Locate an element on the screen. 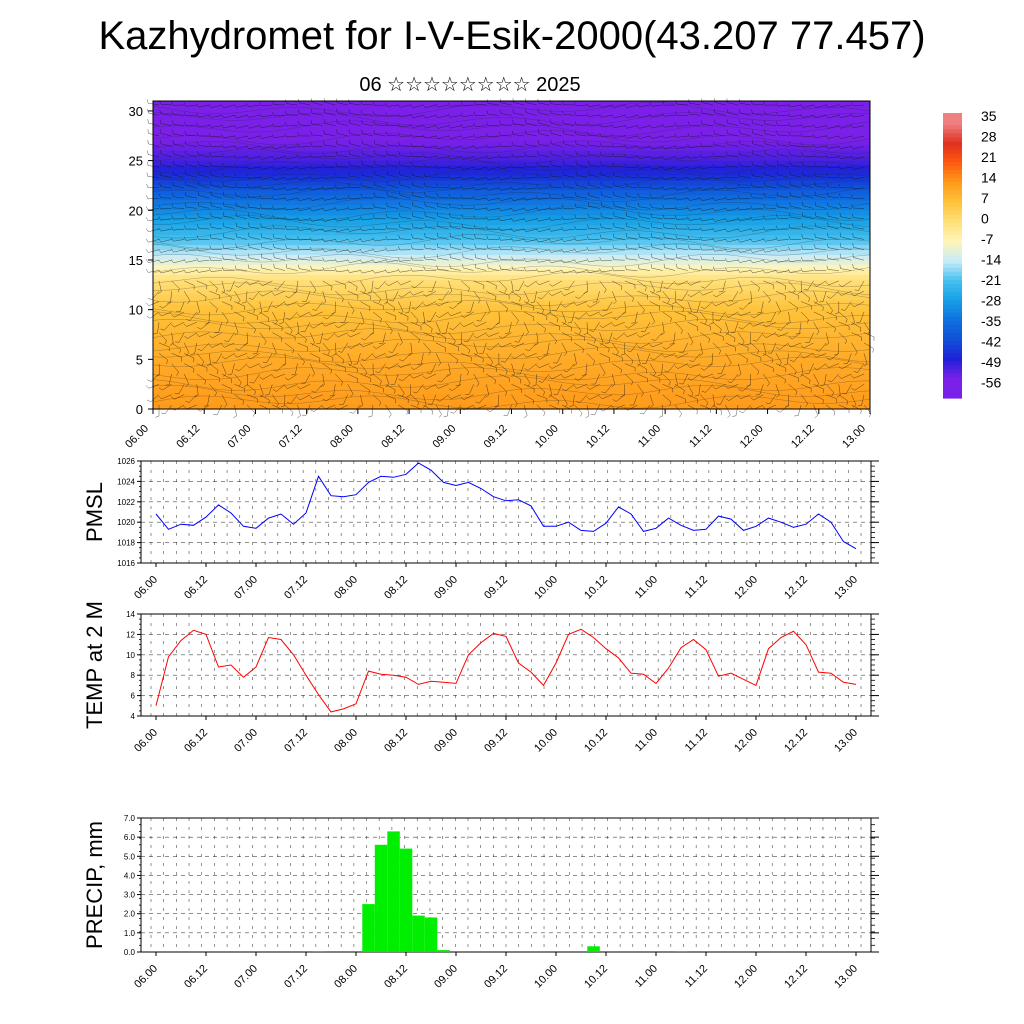 The height and width of the screenshot is (1024, 1024). y-tick-label: 7.0 is located at coordinates (130, 818).